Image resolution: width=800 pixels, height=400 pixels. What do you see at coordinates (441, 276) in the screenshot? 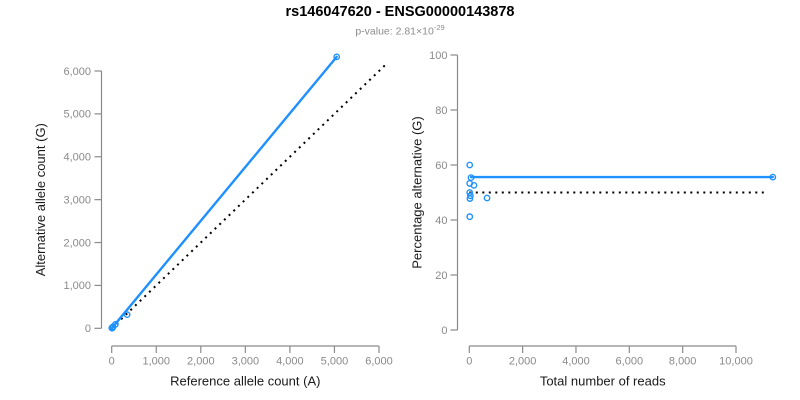
I see `y-tick-label: 20` at bounding box center [441, 276].